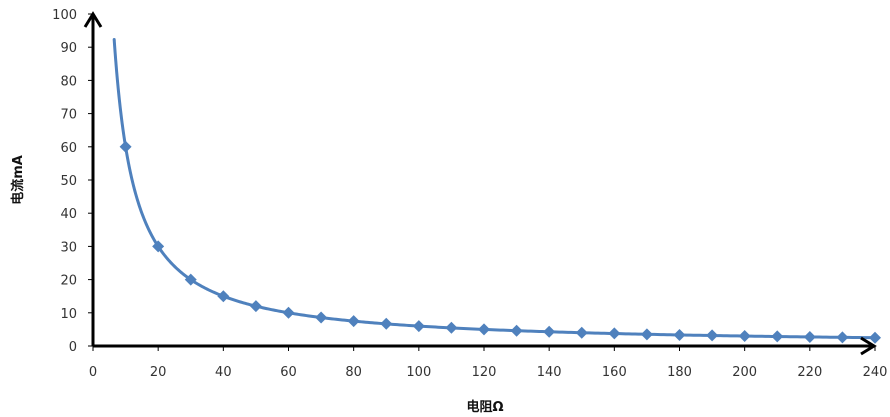  Describe the element at coordinates (93, 19) in the screenshot. I see `y-axis-arrow-icon` at that location.